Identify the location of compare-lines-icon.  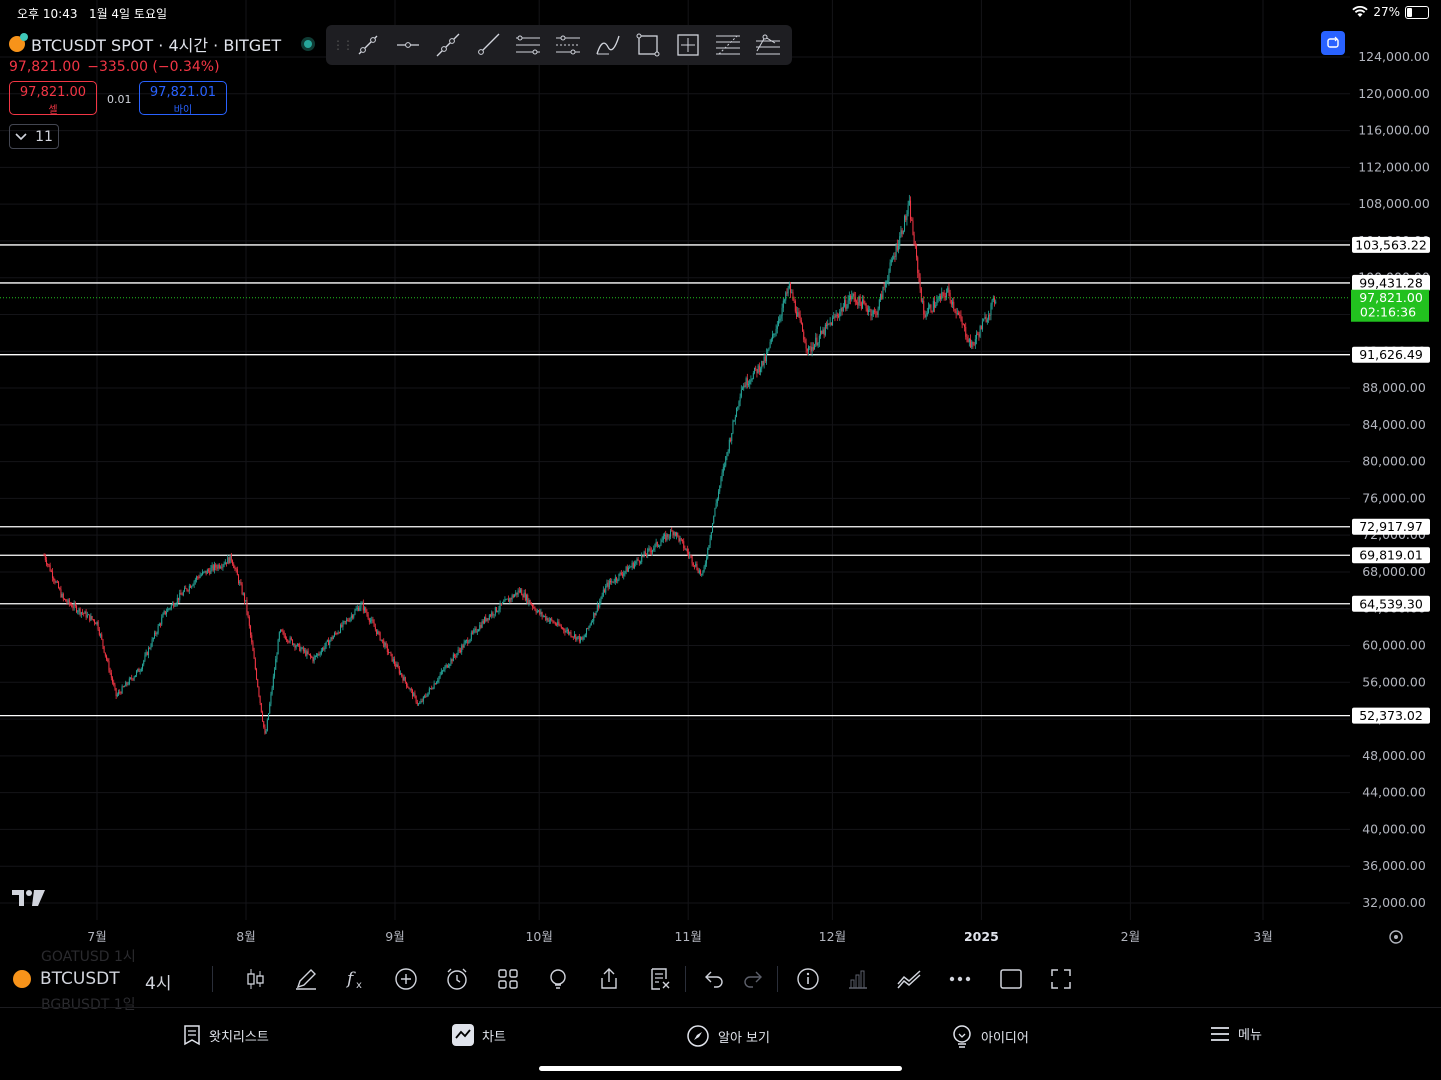
(909, 979).